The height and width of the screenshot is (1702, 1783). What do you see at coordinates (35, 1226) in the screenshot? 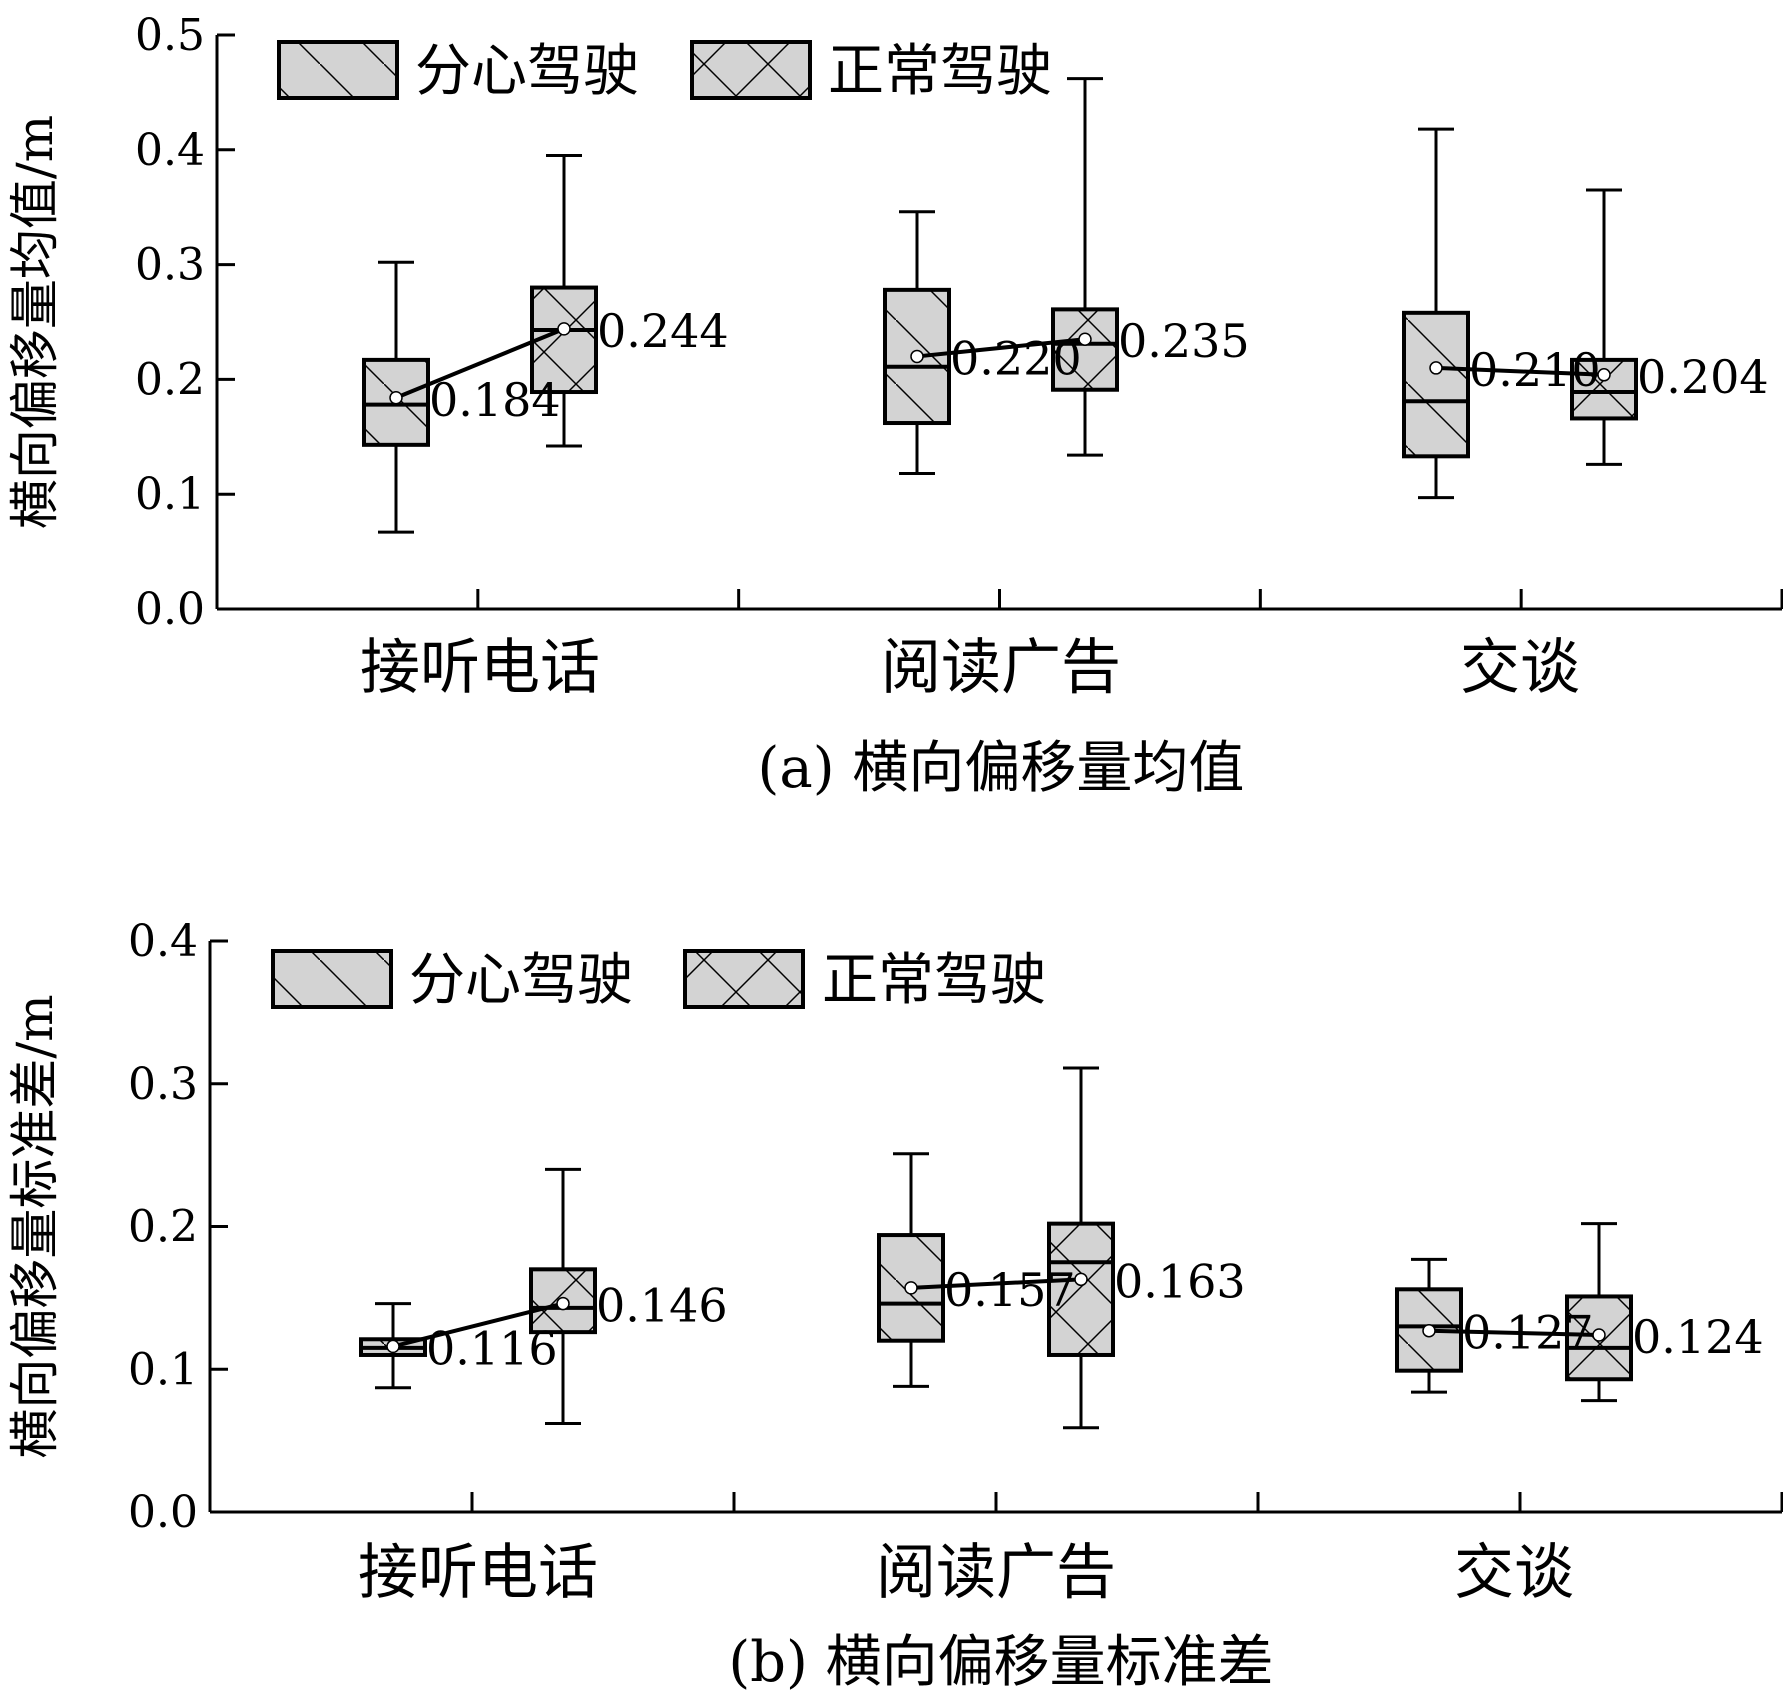
I see `y-axis-label: 横向偏移量标准差/m` at bounding box center [35, 1226].